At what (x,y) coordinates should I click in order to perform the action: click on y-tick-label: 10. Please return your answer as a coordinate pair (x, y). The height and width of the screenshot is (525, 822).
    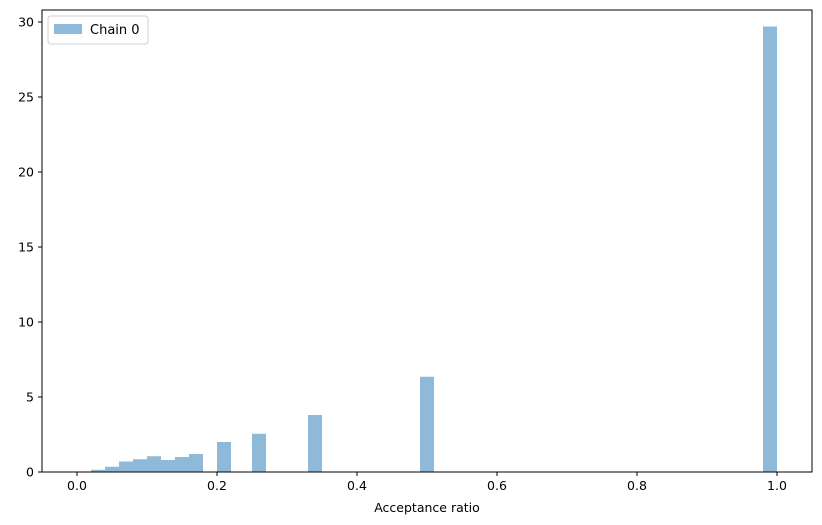
    Looking at the image, I should click on (26, 322).